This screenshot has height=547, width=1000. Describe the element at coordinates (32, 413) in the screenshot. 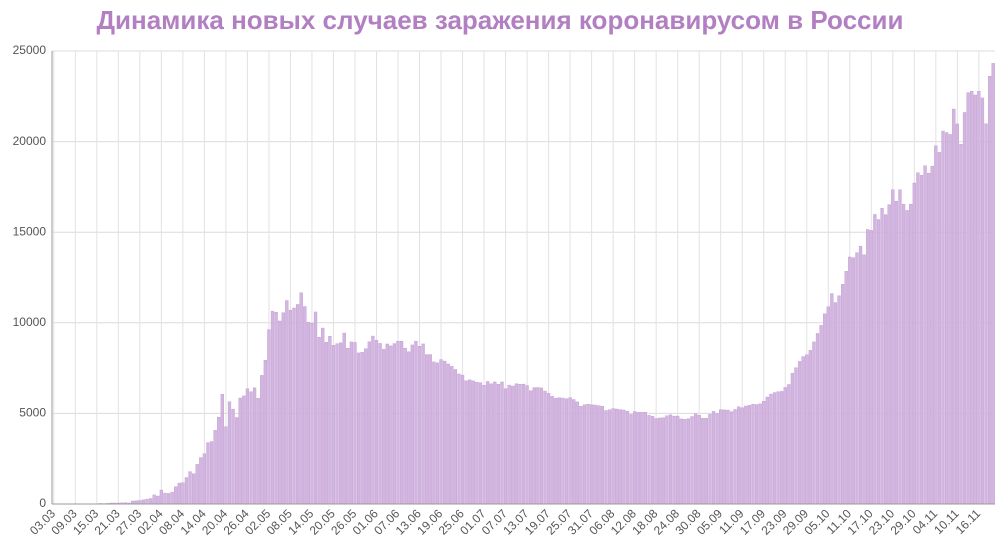

I see `y-tick-label: 5000` at that location.